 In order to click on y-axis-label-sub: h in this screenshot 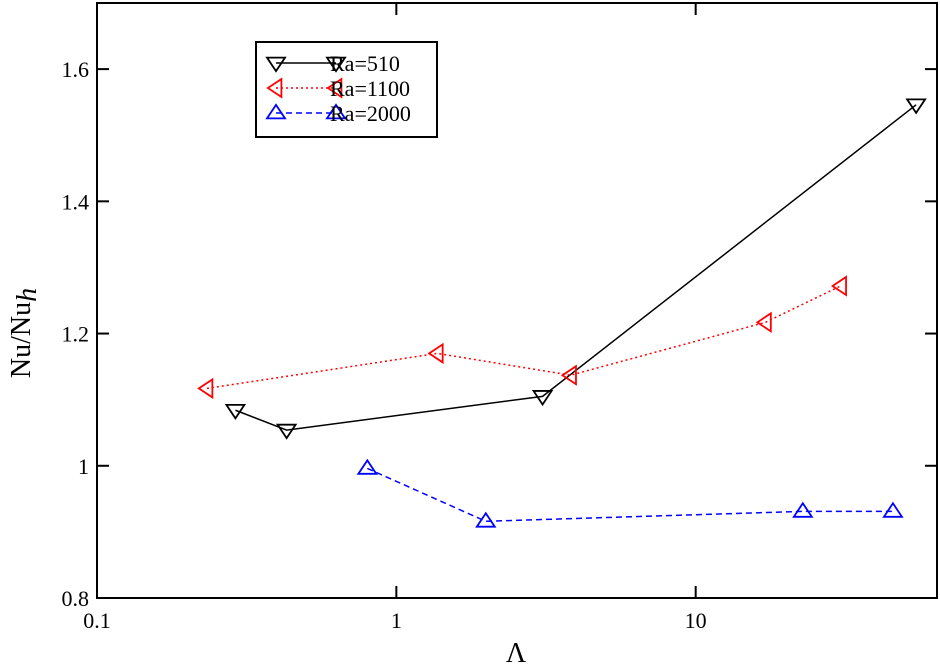, I will do `click(27, 295)`.